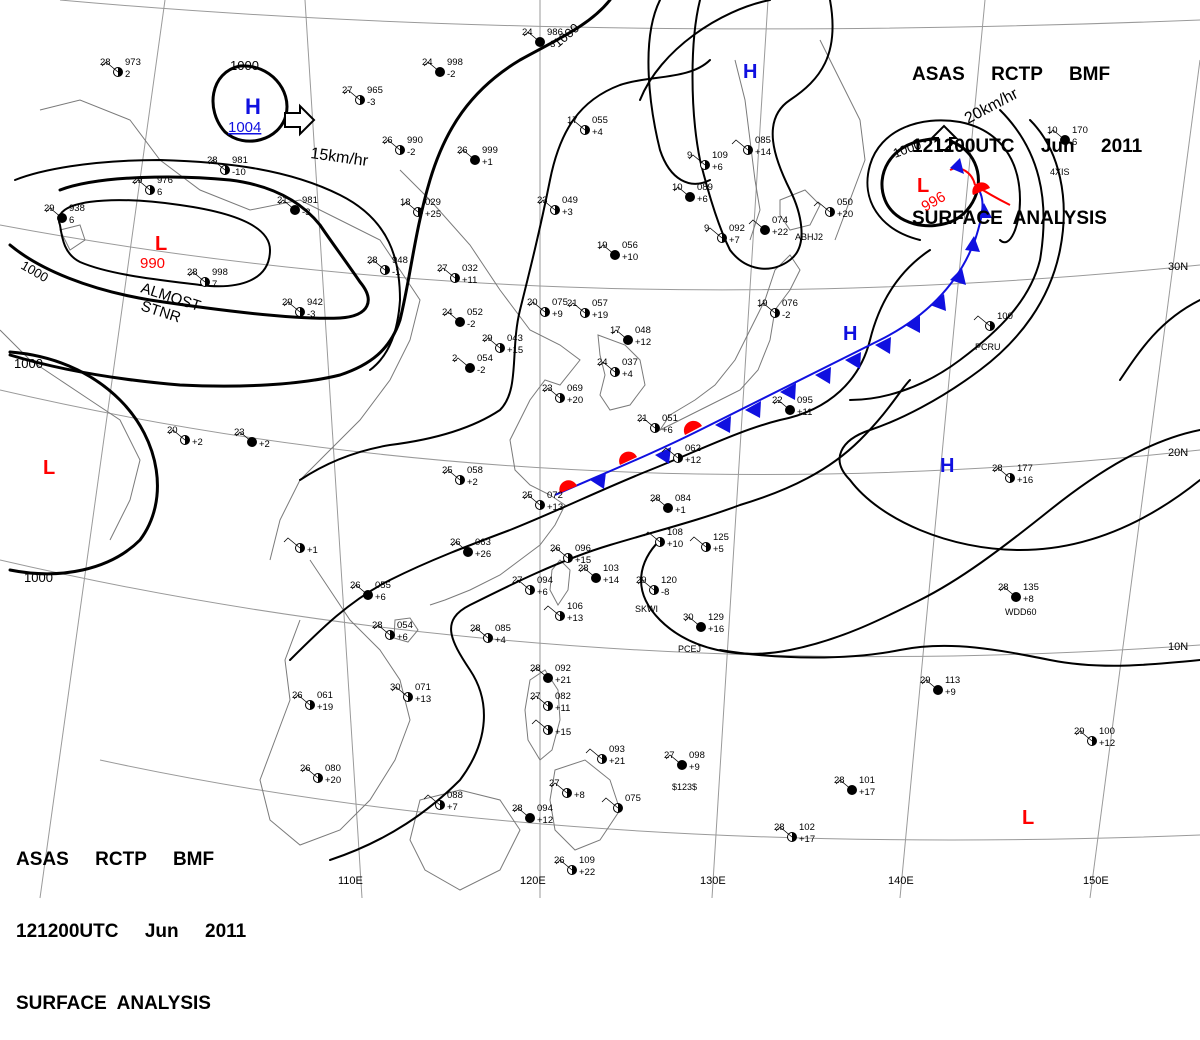  What do you see at coordinates (410, 693) in the screenshot?
I see `station-plot: 30 071+13` at bounding box center [410, 693].